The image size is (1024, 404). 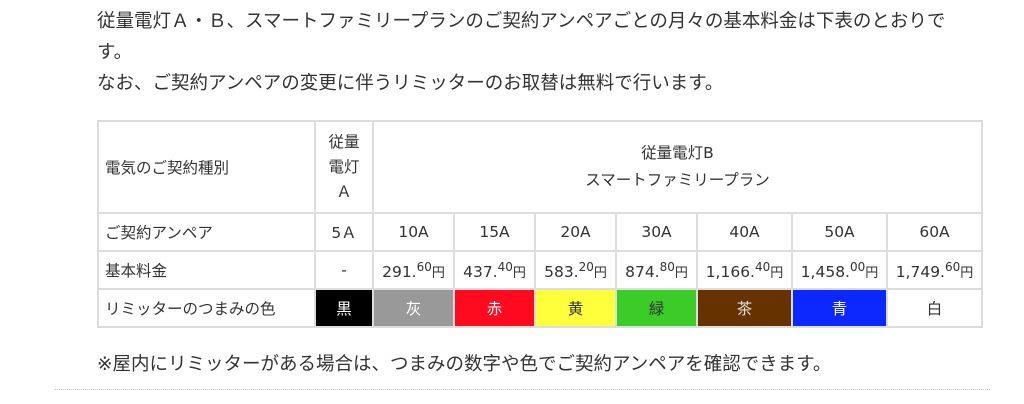 I want to click on ampere-cell: 10A, so click(x=413, y=232).